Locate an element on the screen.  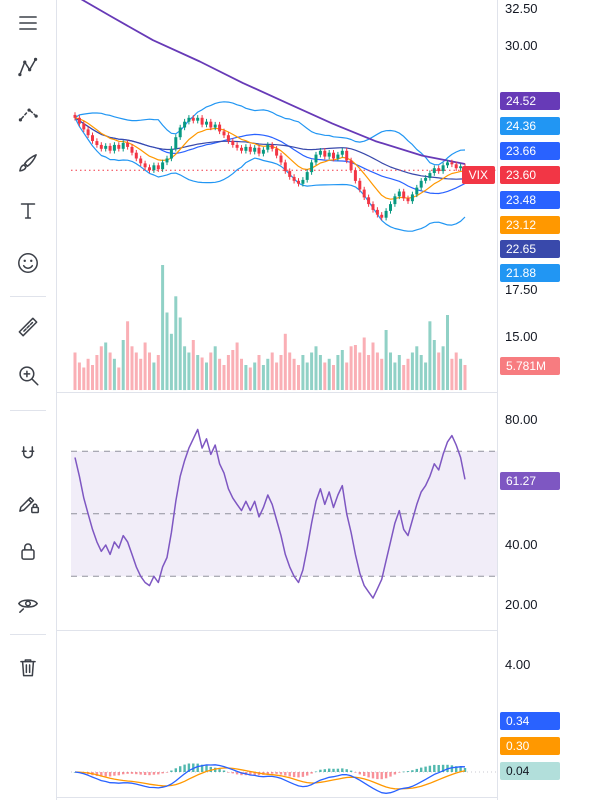
line-tools-icon is located at coordinates (28, 23).